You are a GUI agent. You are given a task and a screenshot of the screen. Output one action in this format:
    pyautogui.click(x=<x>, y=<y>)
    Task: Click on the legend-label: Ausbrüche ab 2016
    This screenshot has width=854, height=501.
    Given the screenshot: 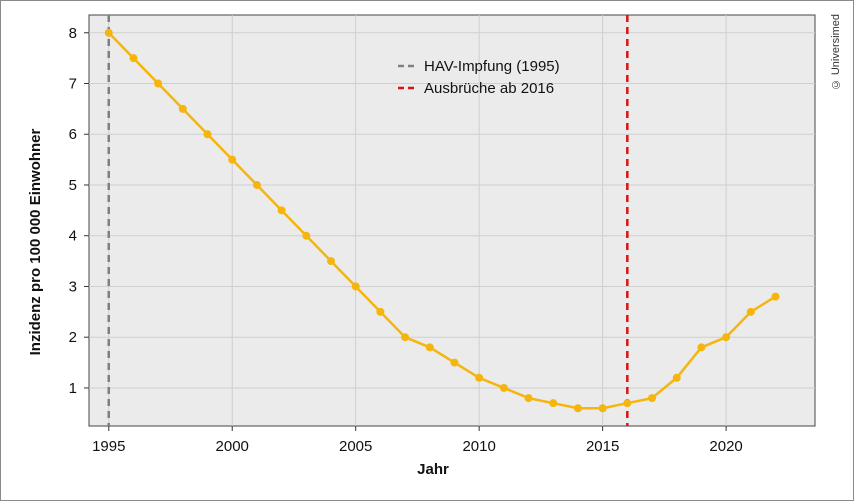 What is the action you would take?
    pyautogui.click(x=489, y=88)
    